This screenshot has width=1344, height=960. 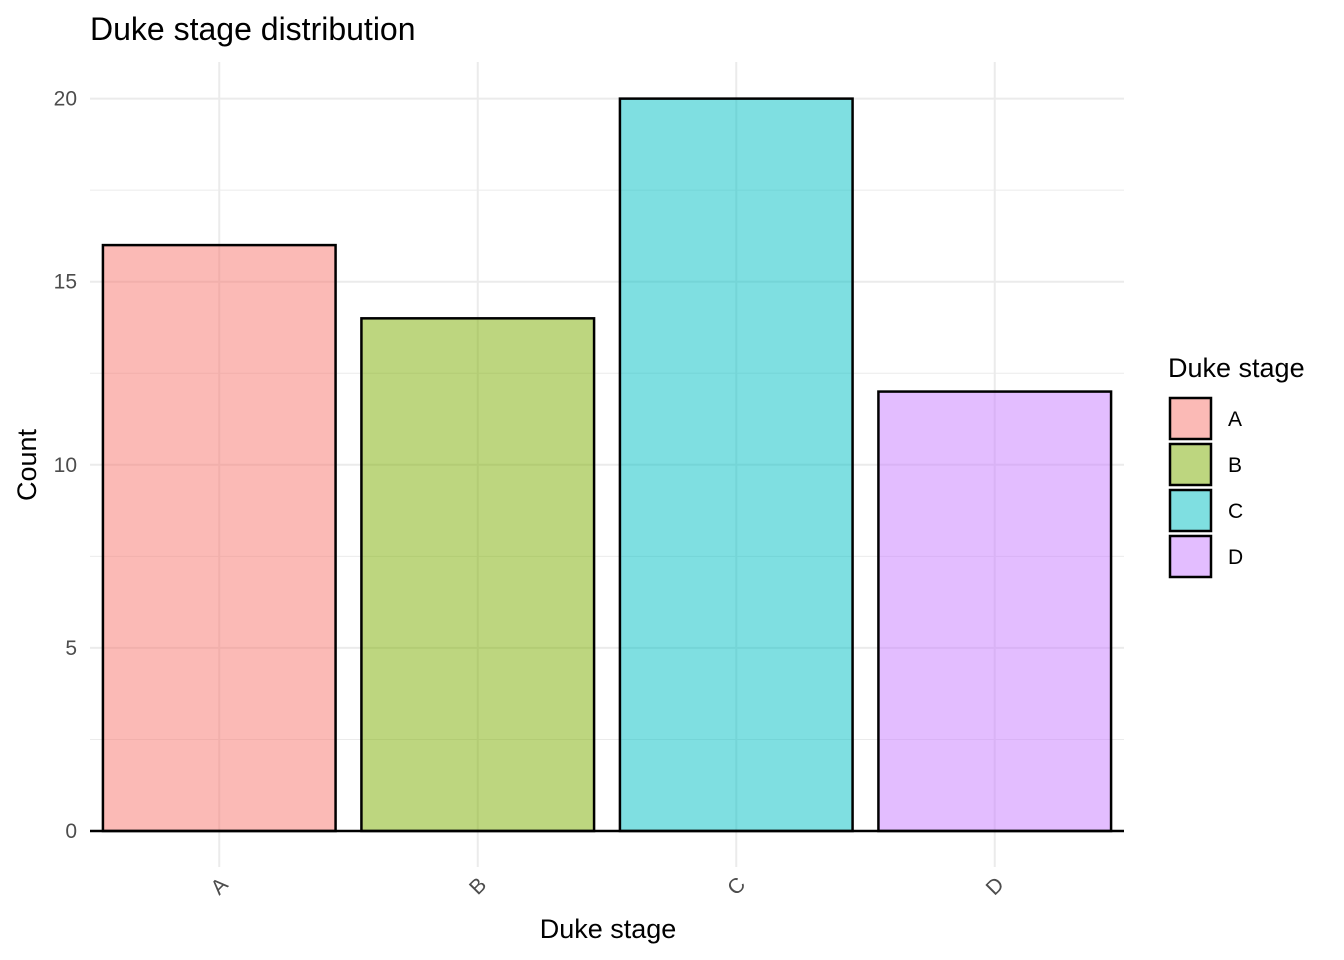 What do you see at coordinates (1190, 556) in the screenshot?
I see `legend-key-d` at bounding box center [1190, 556].